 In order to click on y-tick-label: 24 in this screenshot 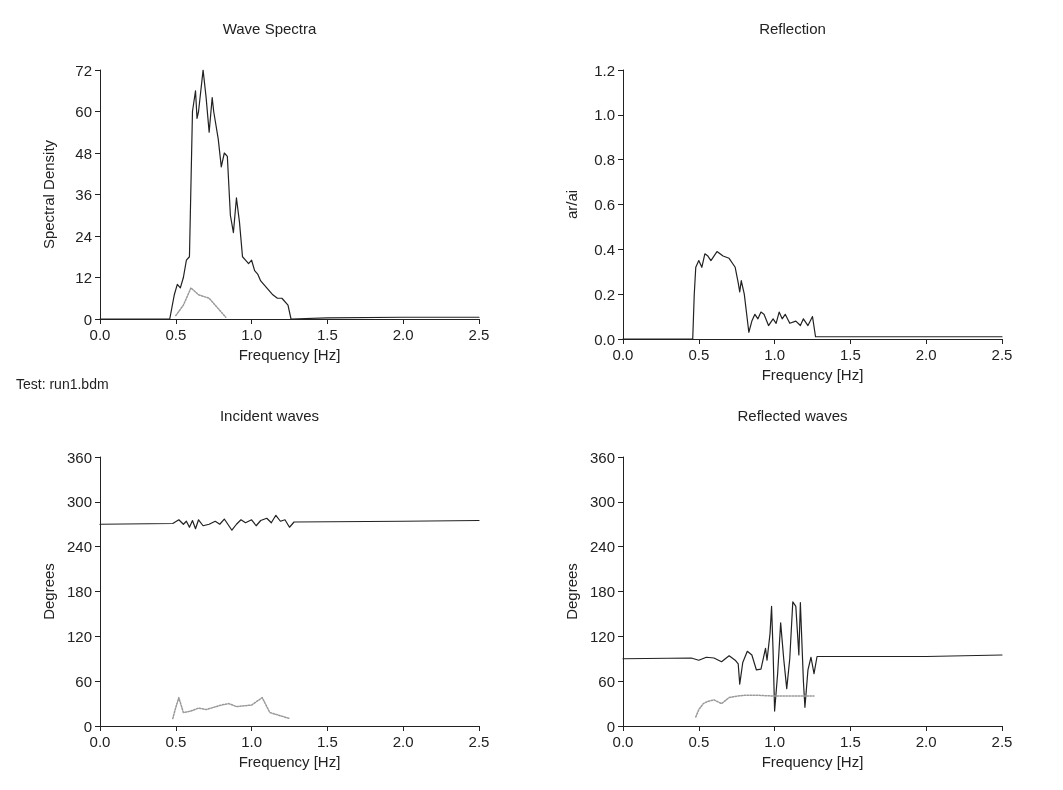, I will do `click(83, 236)`.